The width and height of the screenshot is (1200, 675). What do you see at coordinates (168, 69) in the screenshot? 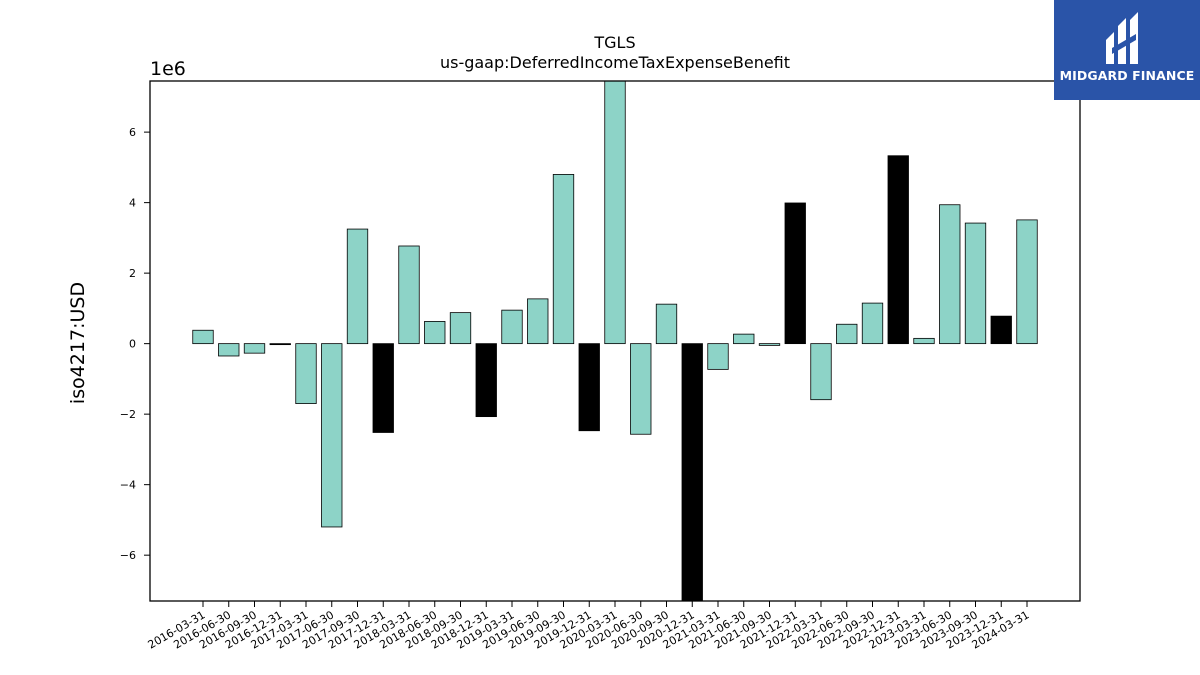
I see `y-scale-label: 1e6` at bounding box center [168, 69].